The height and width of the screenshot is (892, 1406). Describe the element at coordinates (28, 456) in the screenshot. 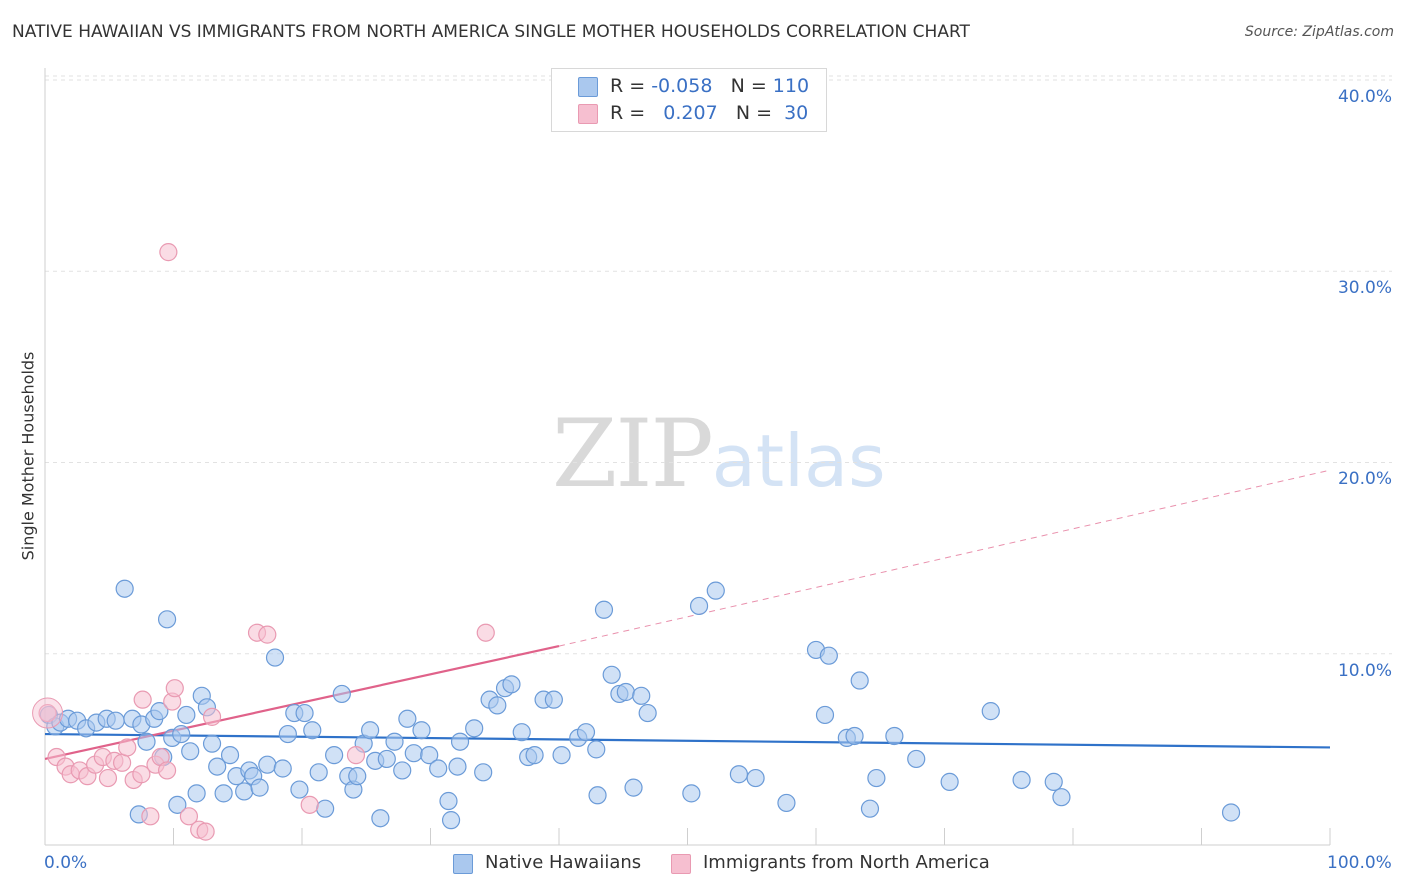

I see `y-axis-label: Single Mother Households` at that location.